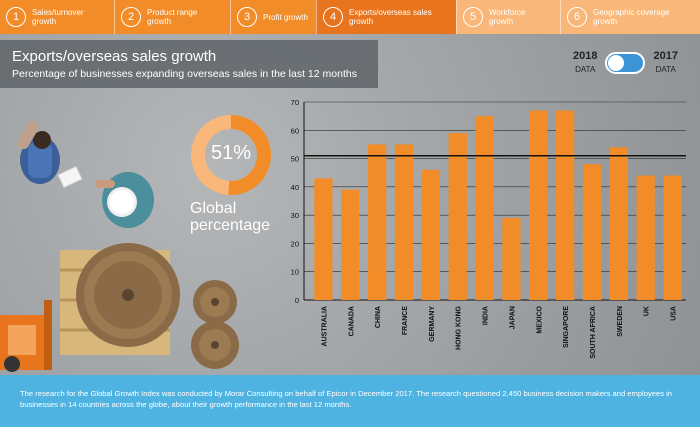 This screenshot has width=700, height=427. I want to click on global-percentage-donut, so click(231, 155).